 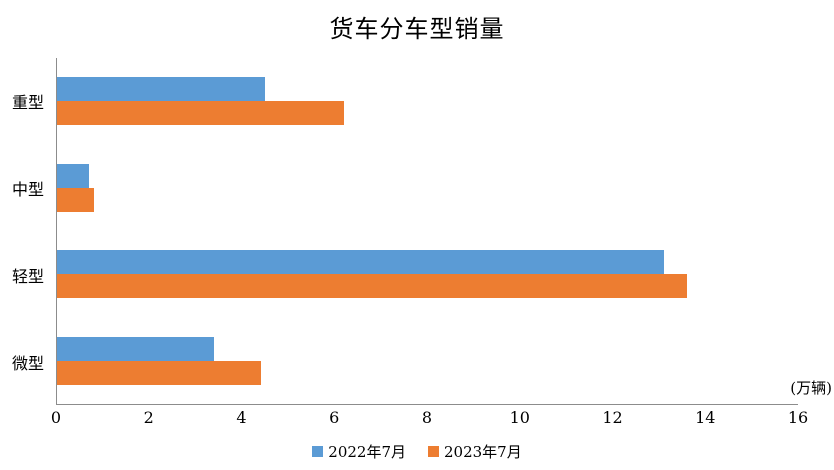 What do you see at coordinates (27, 363) in the screenshot?
I see `y-axis-label-3: 微型` at bounding box center [27, 363].